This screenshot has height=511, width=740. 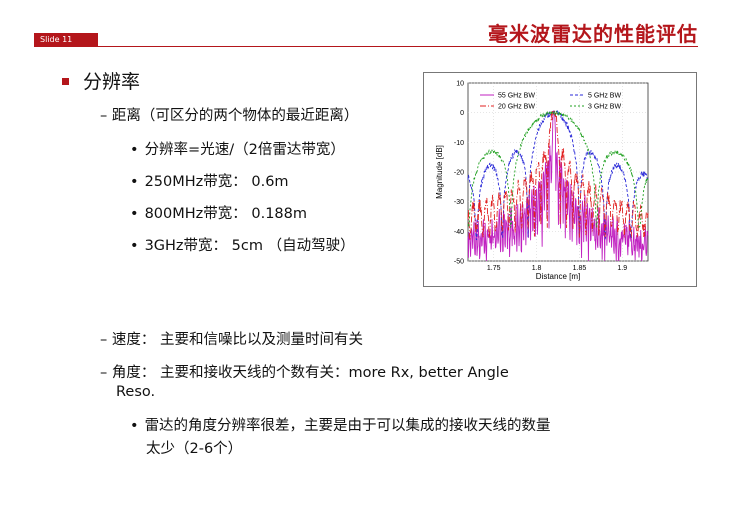 I want to click on y-tick-label: -10, so click(x=459, y=143).